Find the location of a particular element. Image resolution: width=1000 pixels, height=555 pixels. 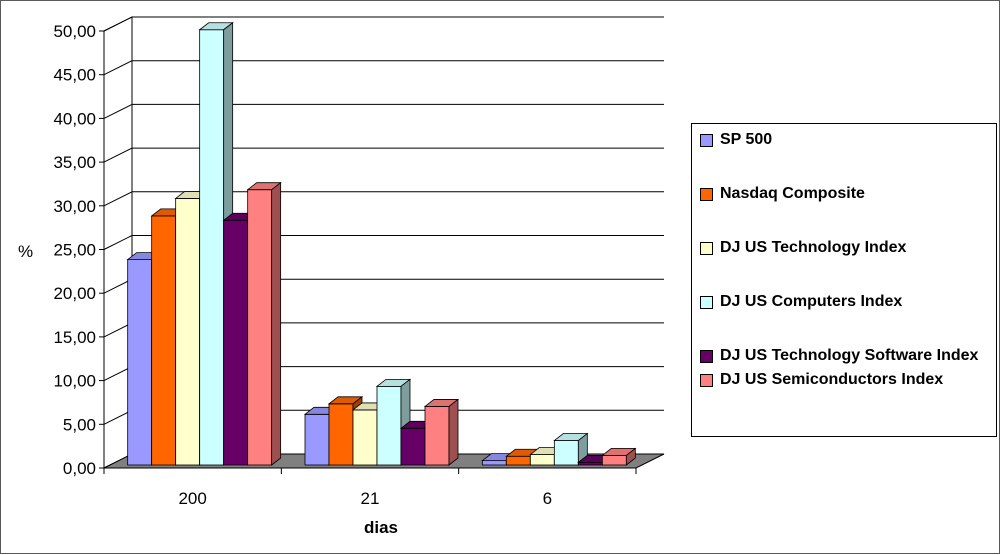

legend-swatch-software is located at coordinates (706, 356).